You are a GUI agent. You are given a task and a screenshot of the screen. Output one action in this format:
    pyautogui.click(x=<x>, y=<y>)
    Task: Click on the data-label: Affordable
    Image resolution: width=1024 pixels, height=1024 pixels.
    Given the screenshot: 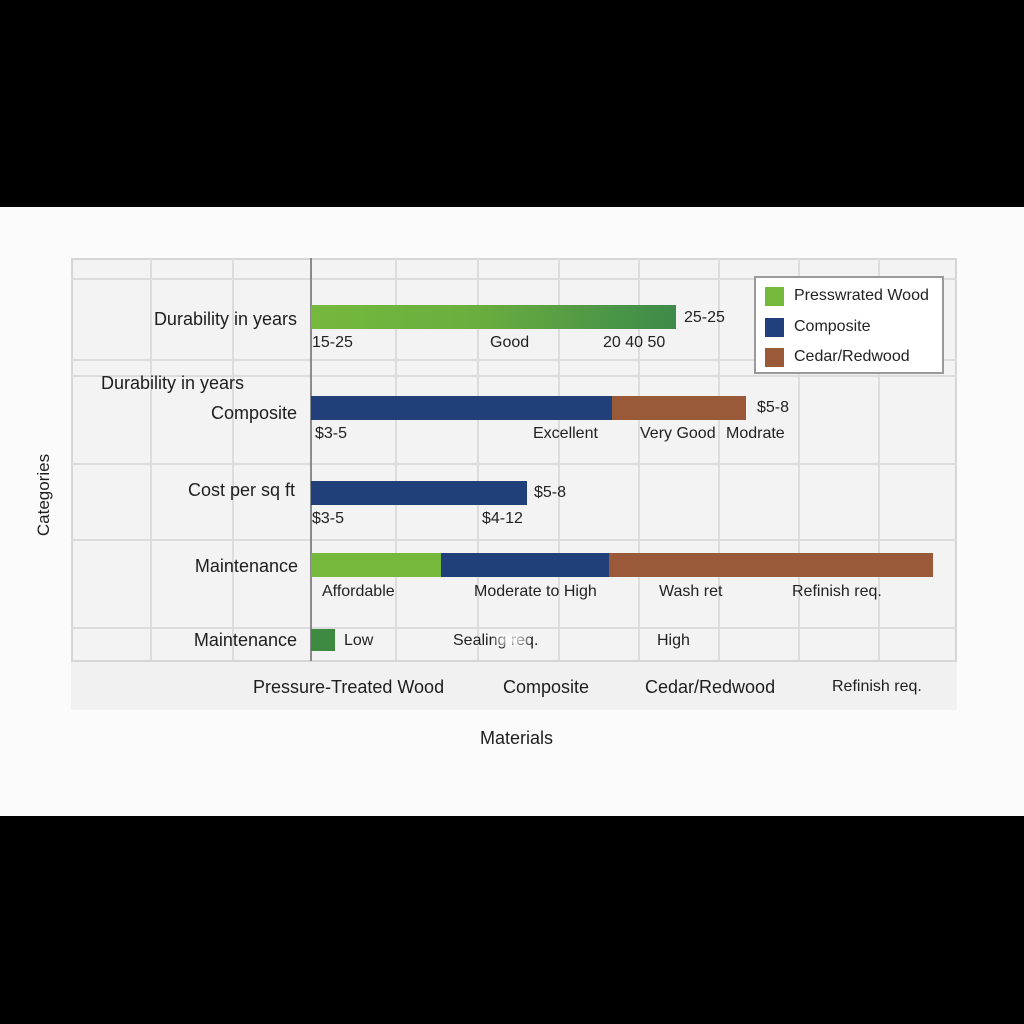 What is the action you would take?
    pyautogui.click(x=358, y=591)
    